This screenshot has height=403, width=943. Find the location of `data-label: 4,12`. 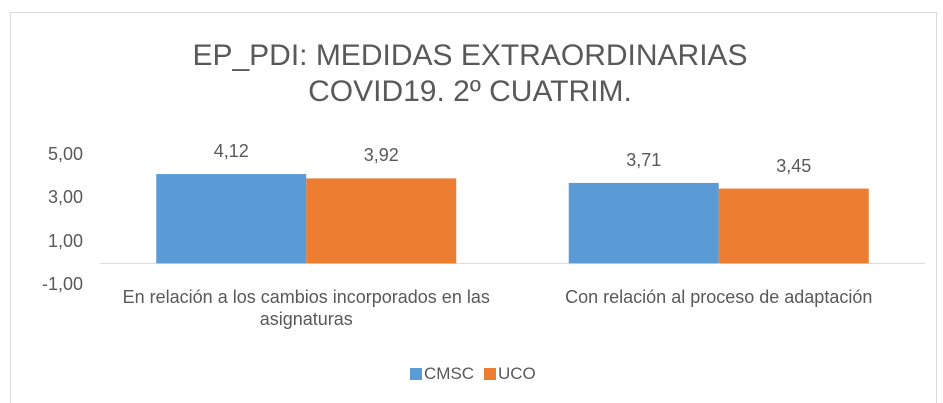

data-label: 4,12 is located at coordinates (231, 151).